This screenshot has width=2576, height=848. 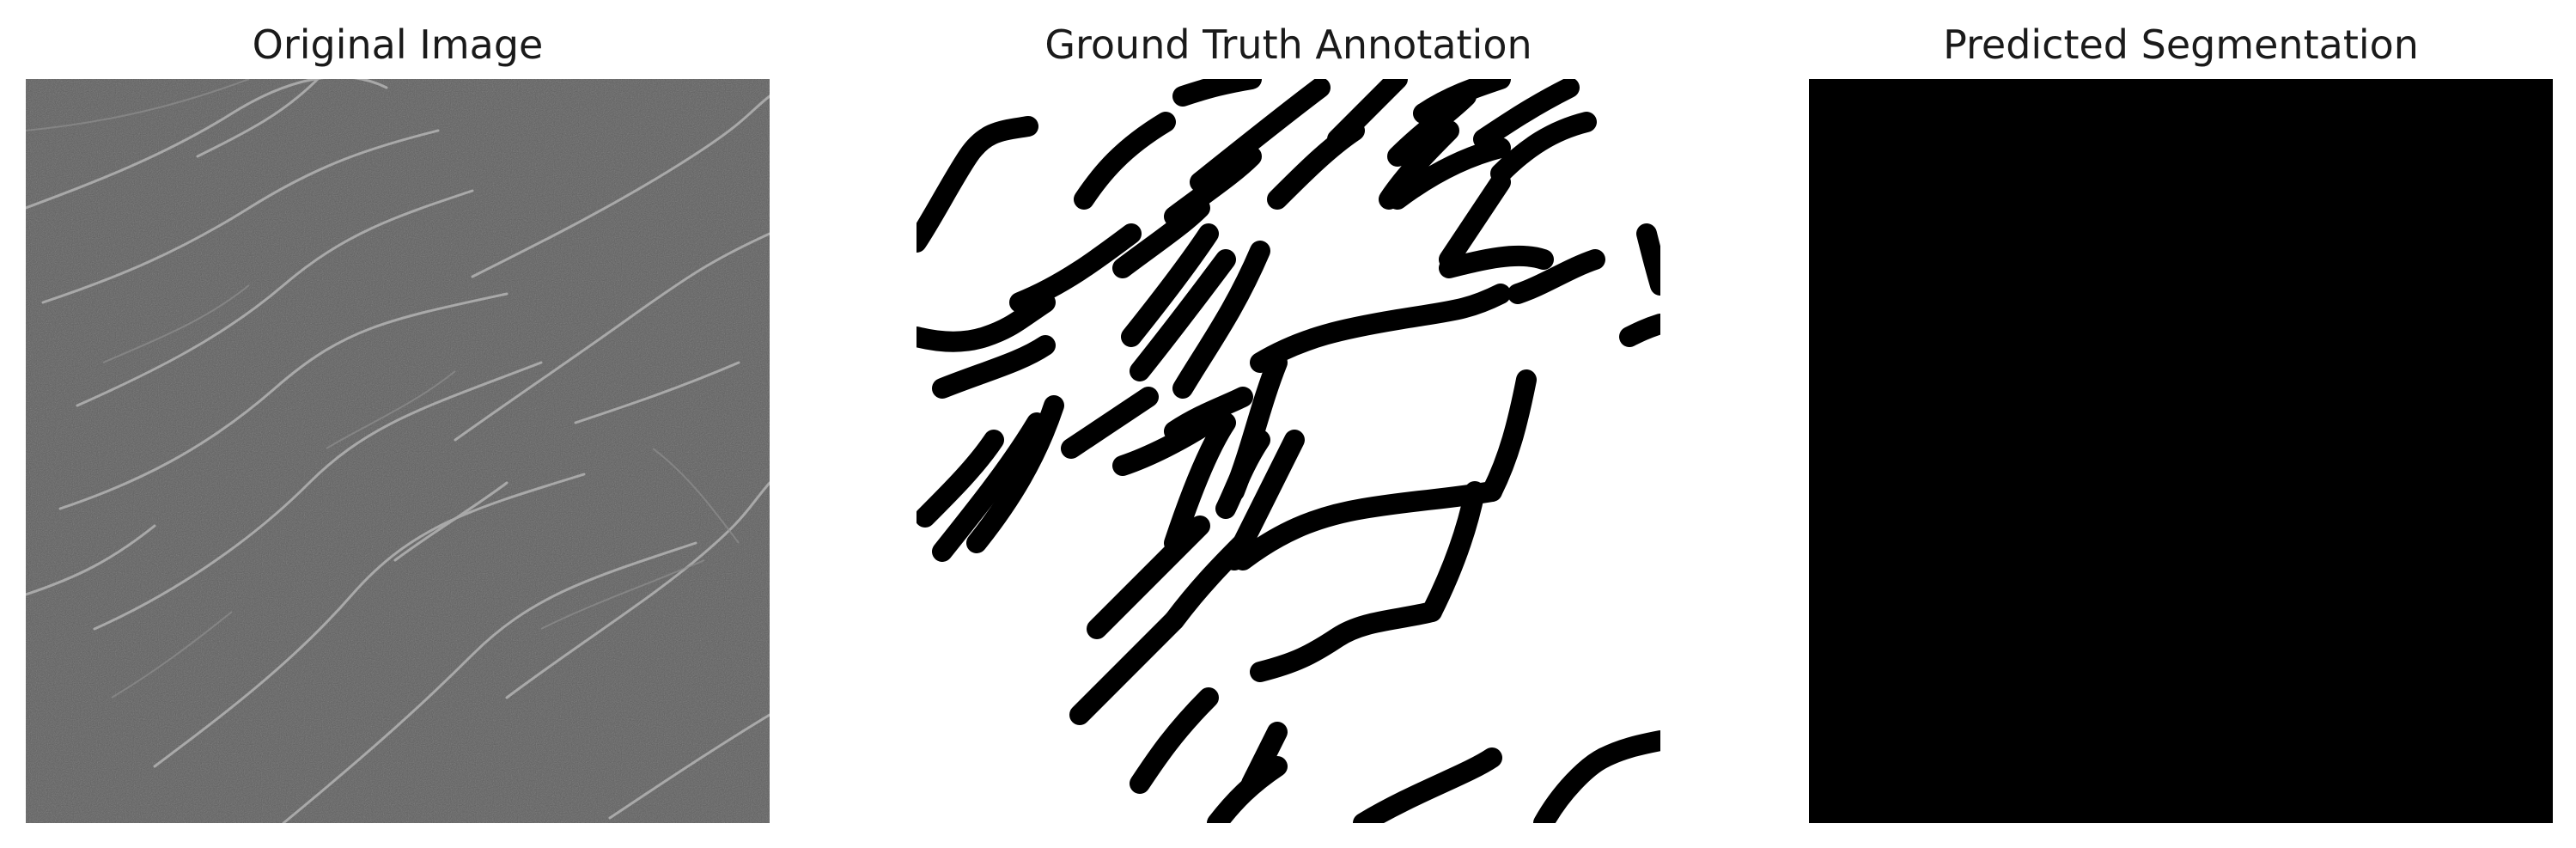 What do you see at coordinates (1288, 44) in the screenshot?
I see `ground-truth-title: Ground Truth Annotation` at bounding box center [1288, 44].